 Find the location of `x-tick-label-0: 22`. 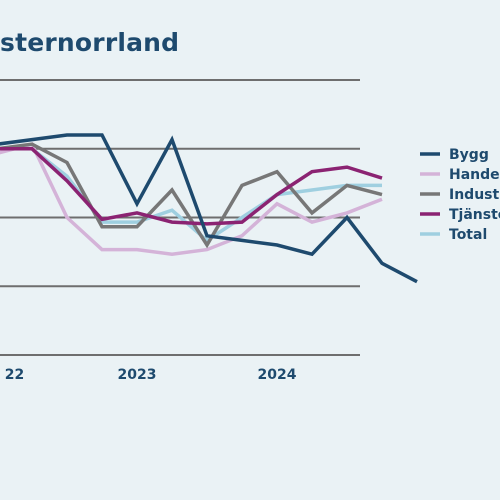

x-tick-label-0: 22 is located at coordinates (14, 375).